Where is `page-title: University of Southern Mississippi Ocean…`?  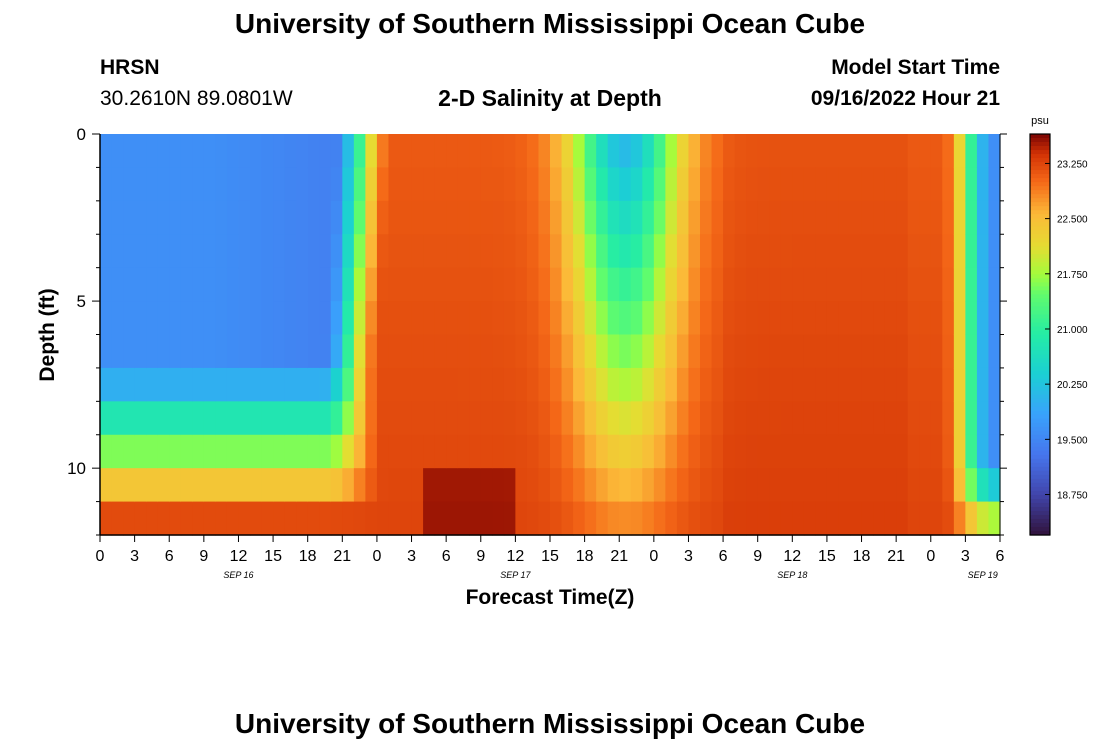
page-title: University of Southern Mississippi Ocean… is located at coordinates (550, 23).